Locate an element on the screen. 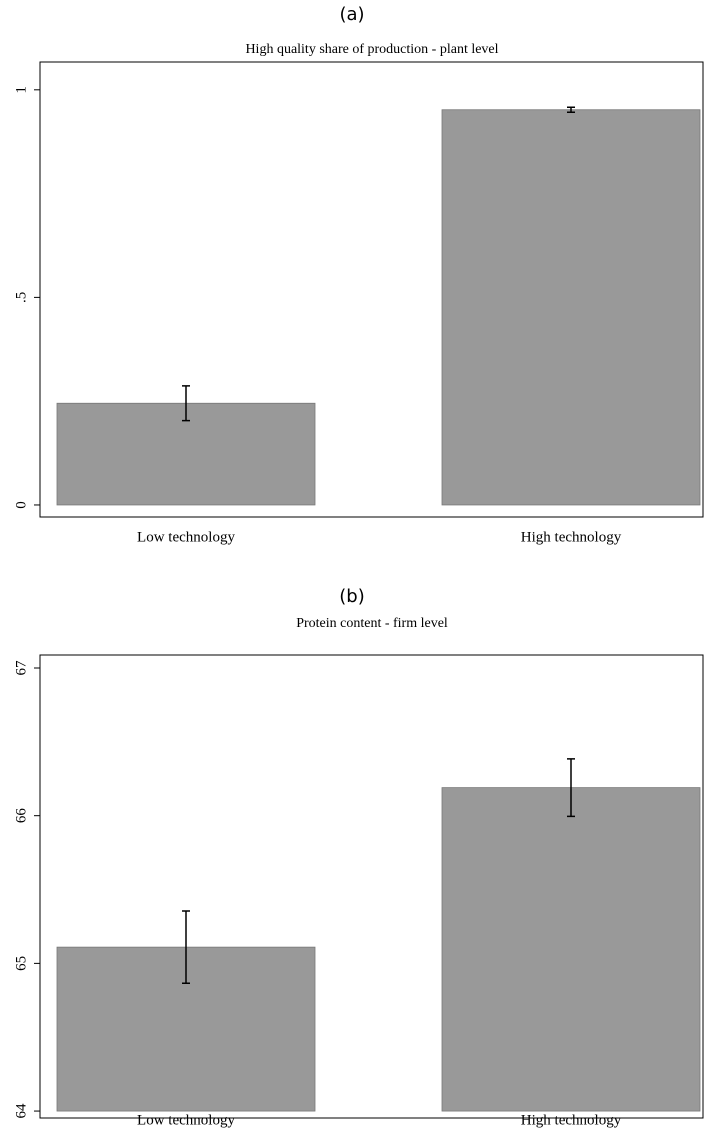 The width and height of the screenshot is (704, 1133). y-tick-label: 65 is located at coordinates (21, 963).